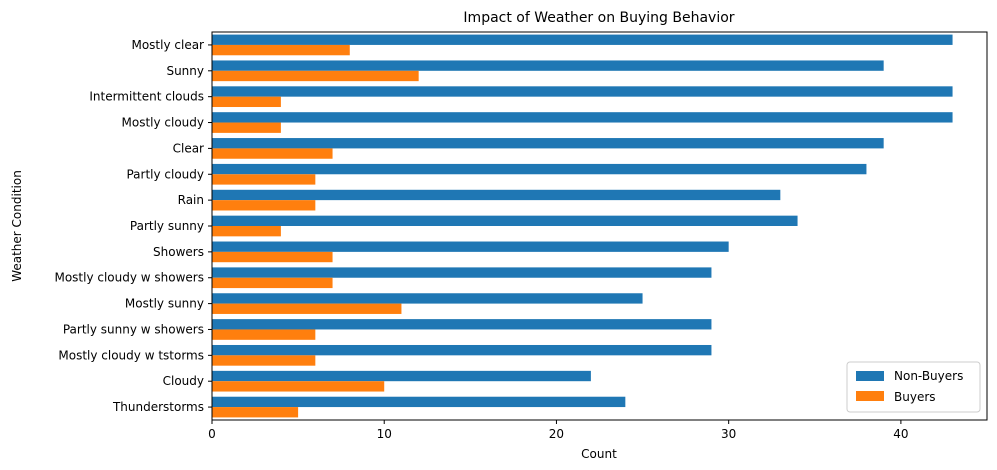  I want to click on legend-swatch-buyers, so click(870, 396).